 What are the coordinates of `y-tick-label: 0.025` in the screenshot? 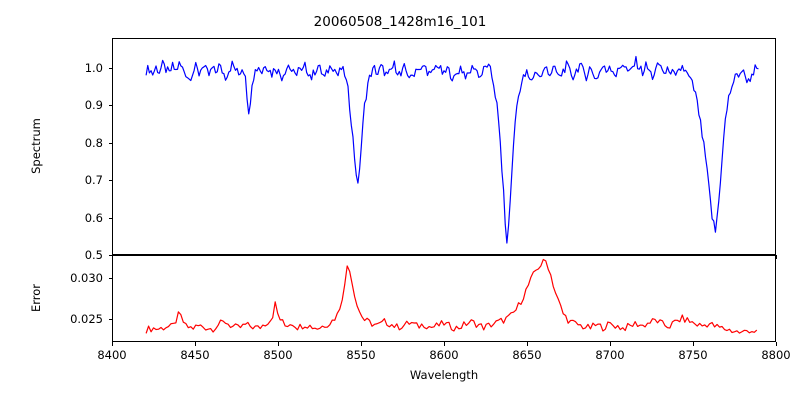 It's located at (86, 319).